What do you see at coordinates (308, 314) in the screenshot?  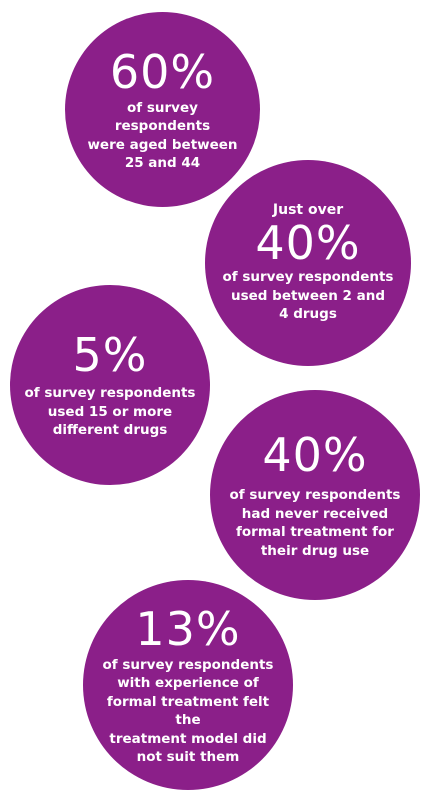 I see `stat-description-line: 4 drugs` at bounding box center [308, 314].